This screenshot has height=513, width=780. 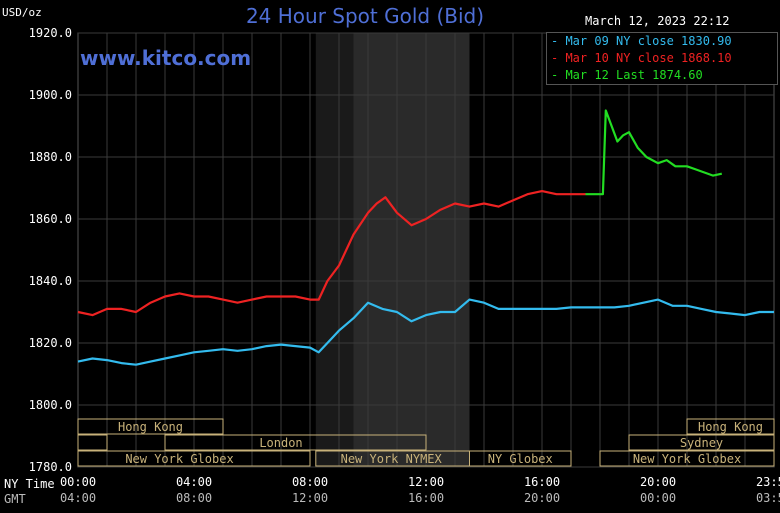 I want to click on ny-premarket-shade, so click(x=335, y=250).